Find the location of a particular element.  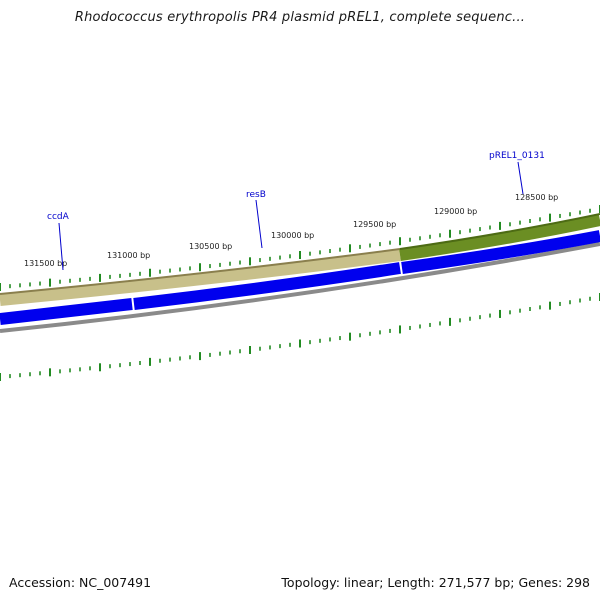

leader-resB is located at coordinates (259, 224).